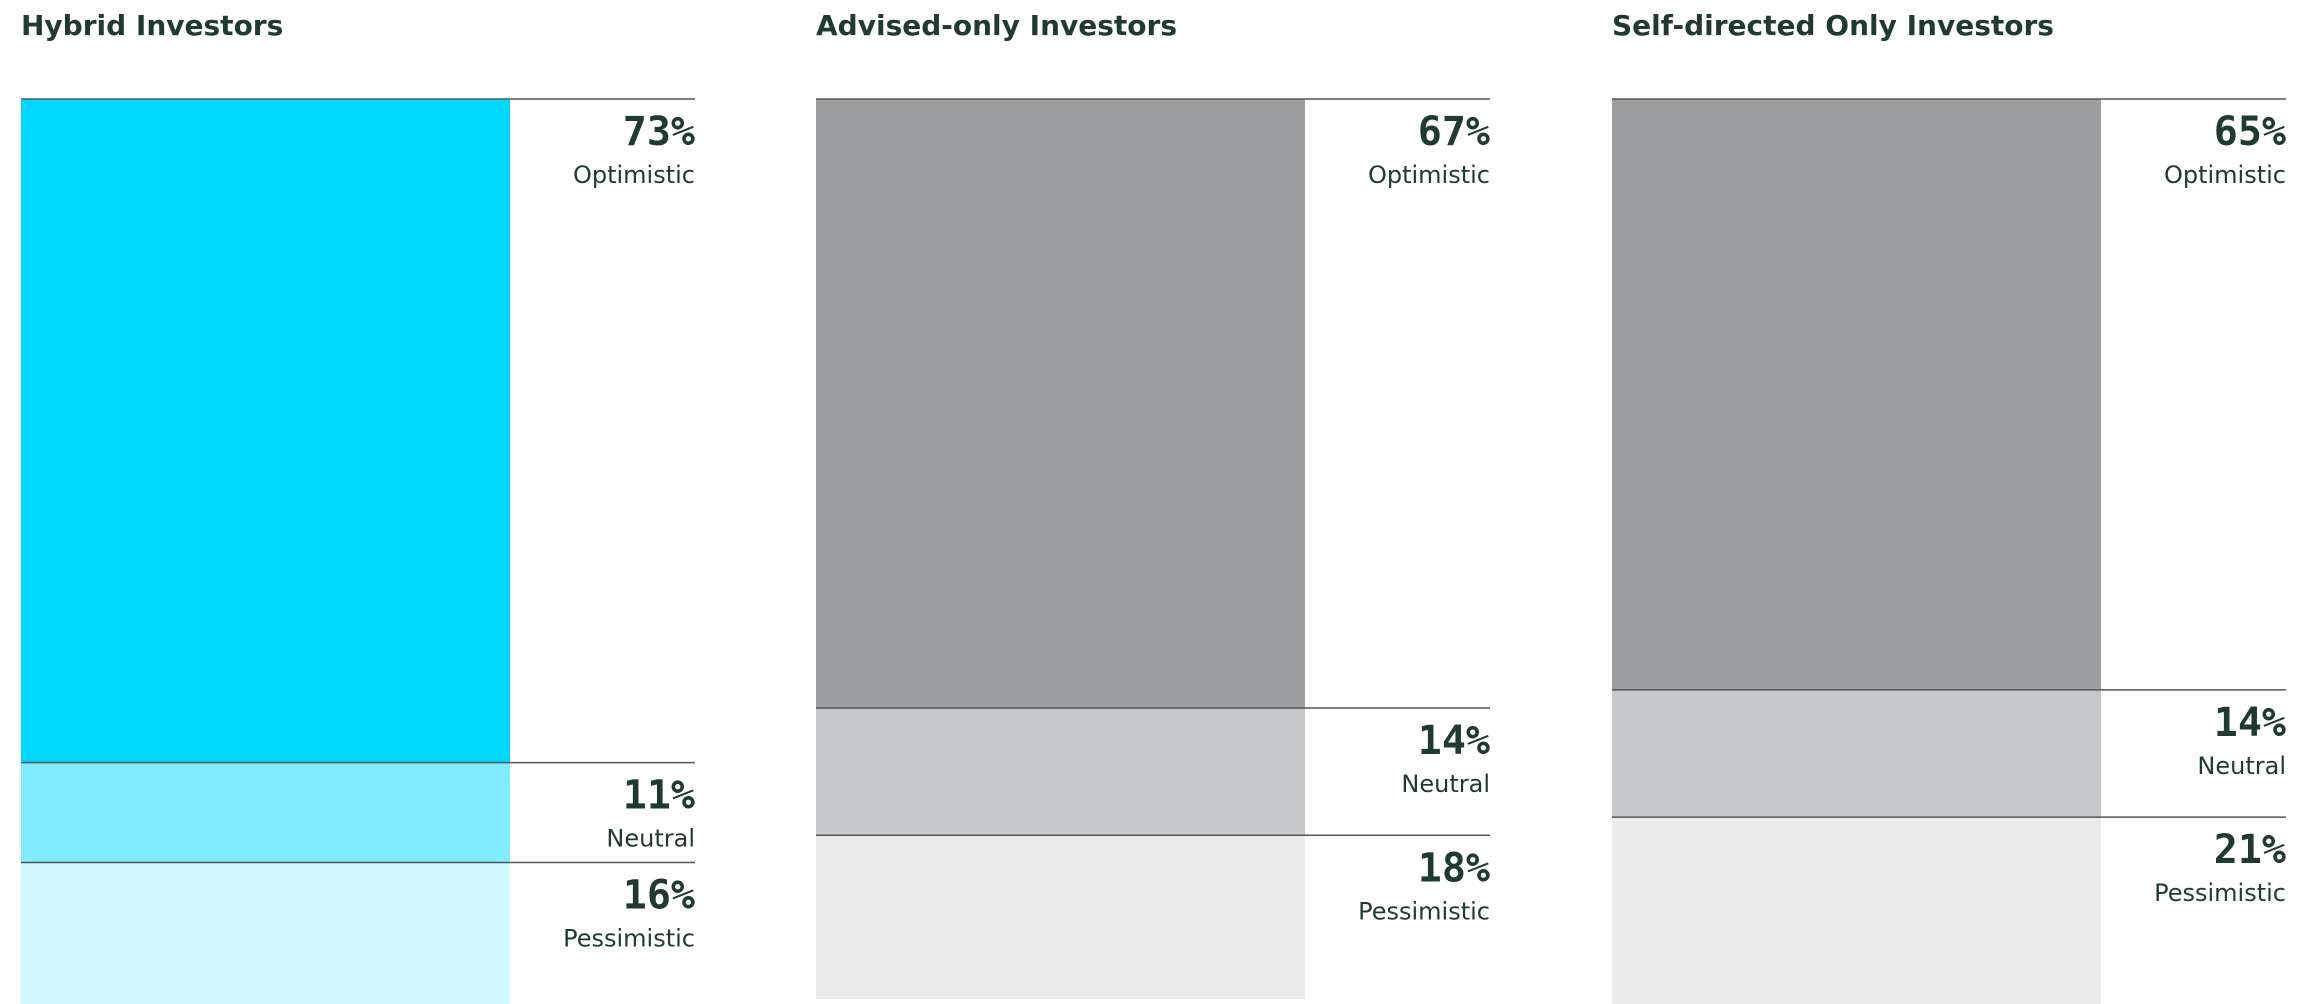 The width and height of the screenshot is (2311, 1004). Describe the element at coordinates (659, 896) in the screenshot. I see `value-label: 16%` at that location.